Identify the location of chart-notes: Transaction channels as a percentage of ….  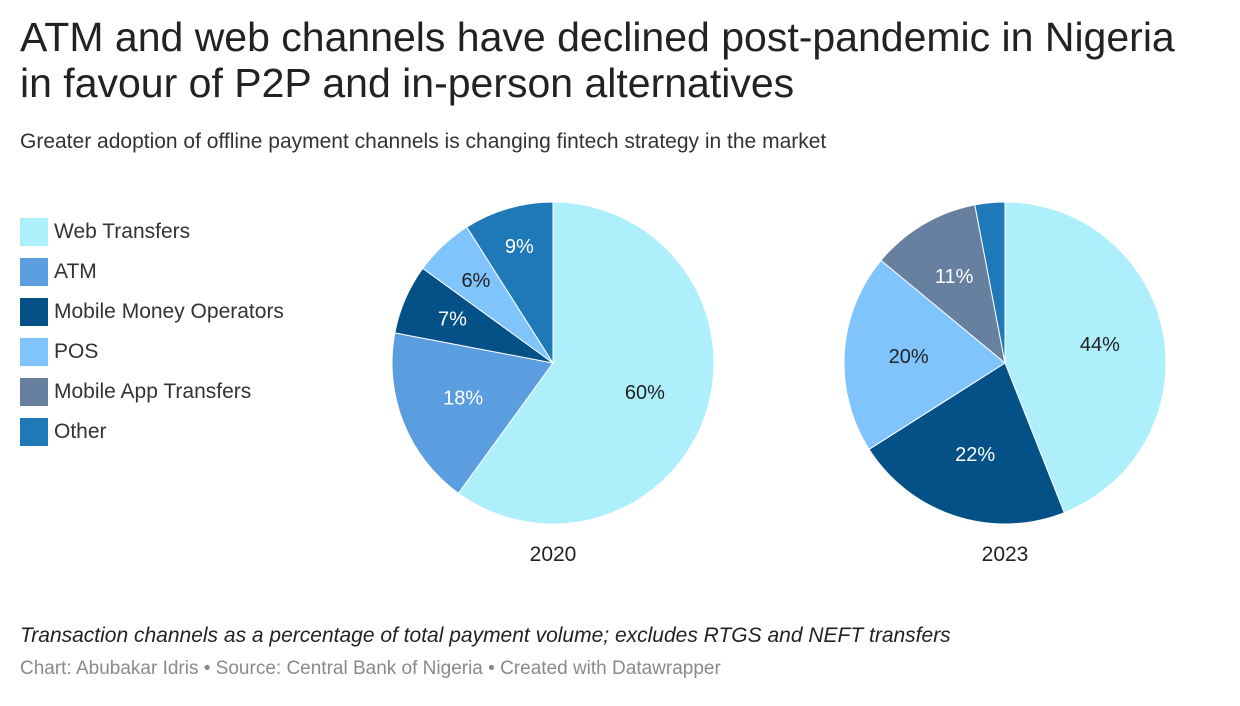
(485, 635).